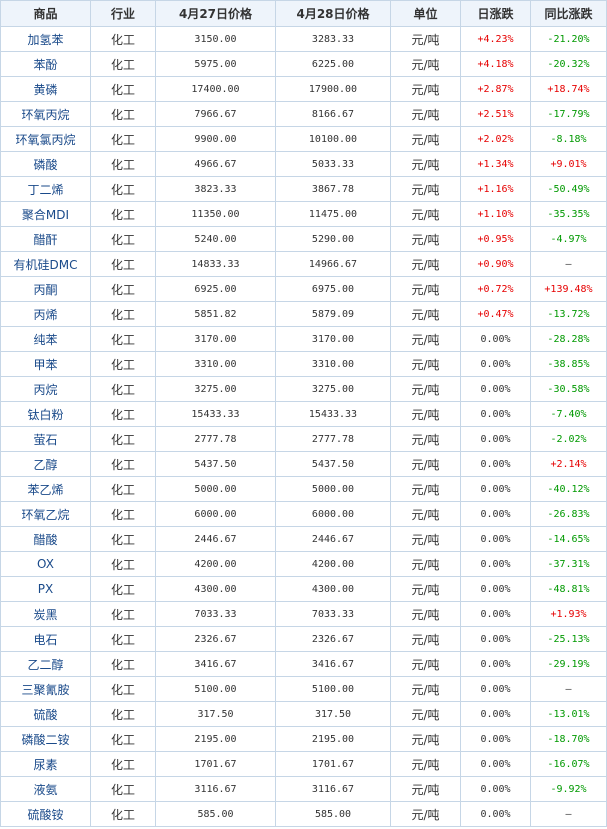  What do you see at coordinates (45, 589) in the screenshot?
I see `commodity-name-cell: PX` at bounding box center [45, 589].